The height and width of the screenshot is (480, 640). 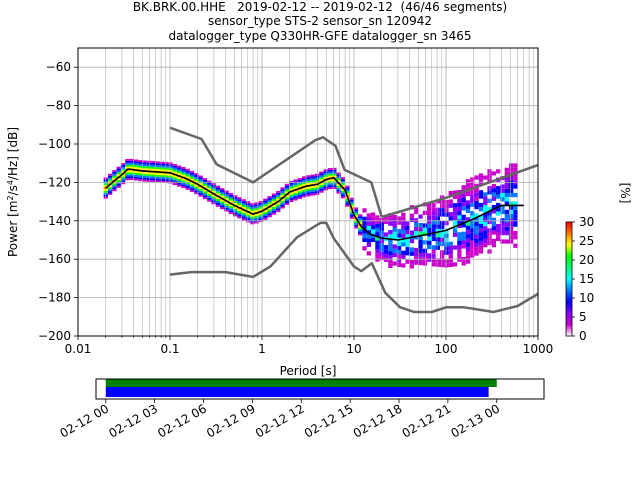 What do you see at coordinates (460, 191) in the screenshot?
I see `high-noise-model-extension-line` at bounding box center [460, 191].